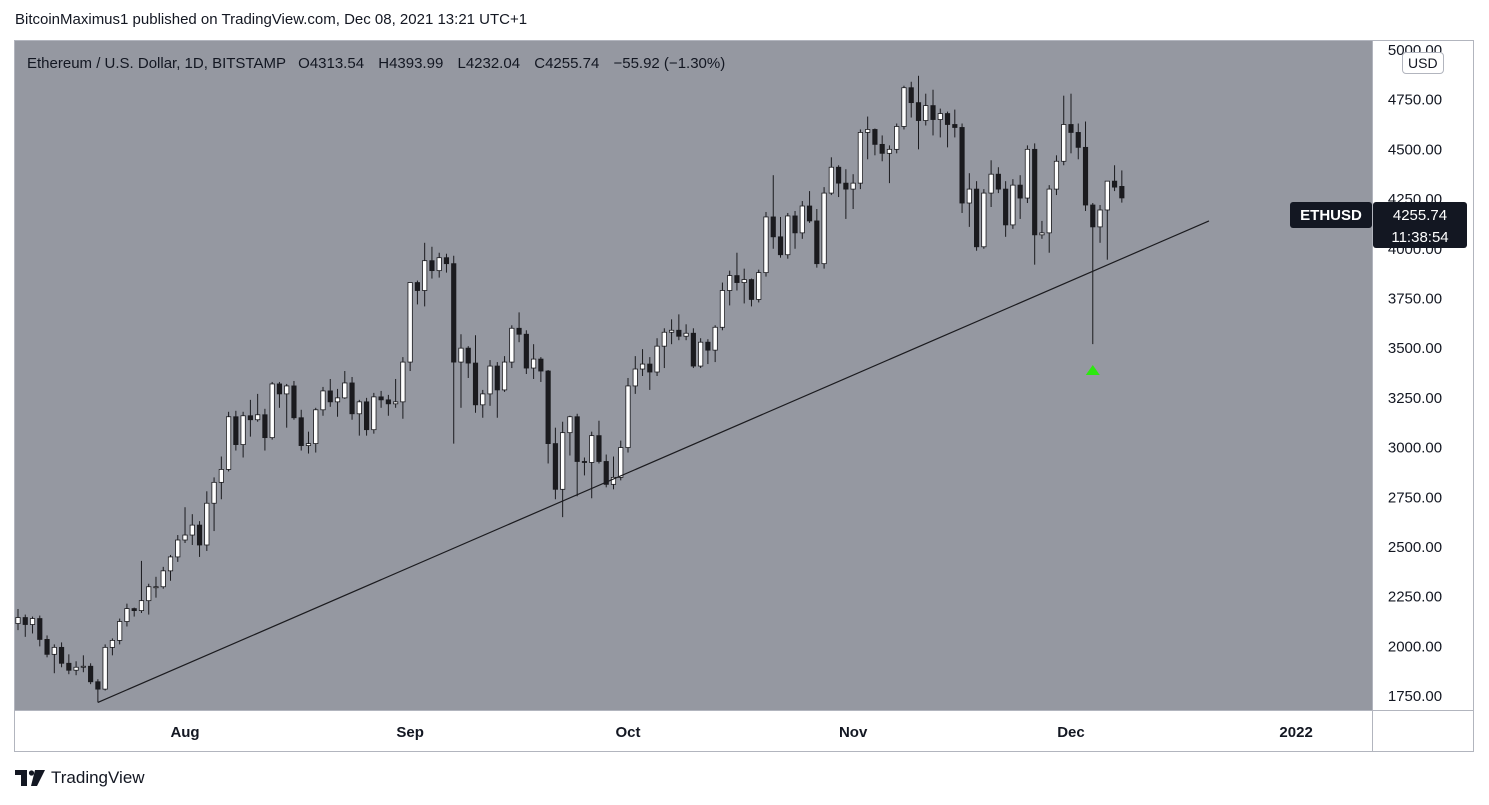  I want to click on price-tick-label: 4750.00, so click(1415, 100).